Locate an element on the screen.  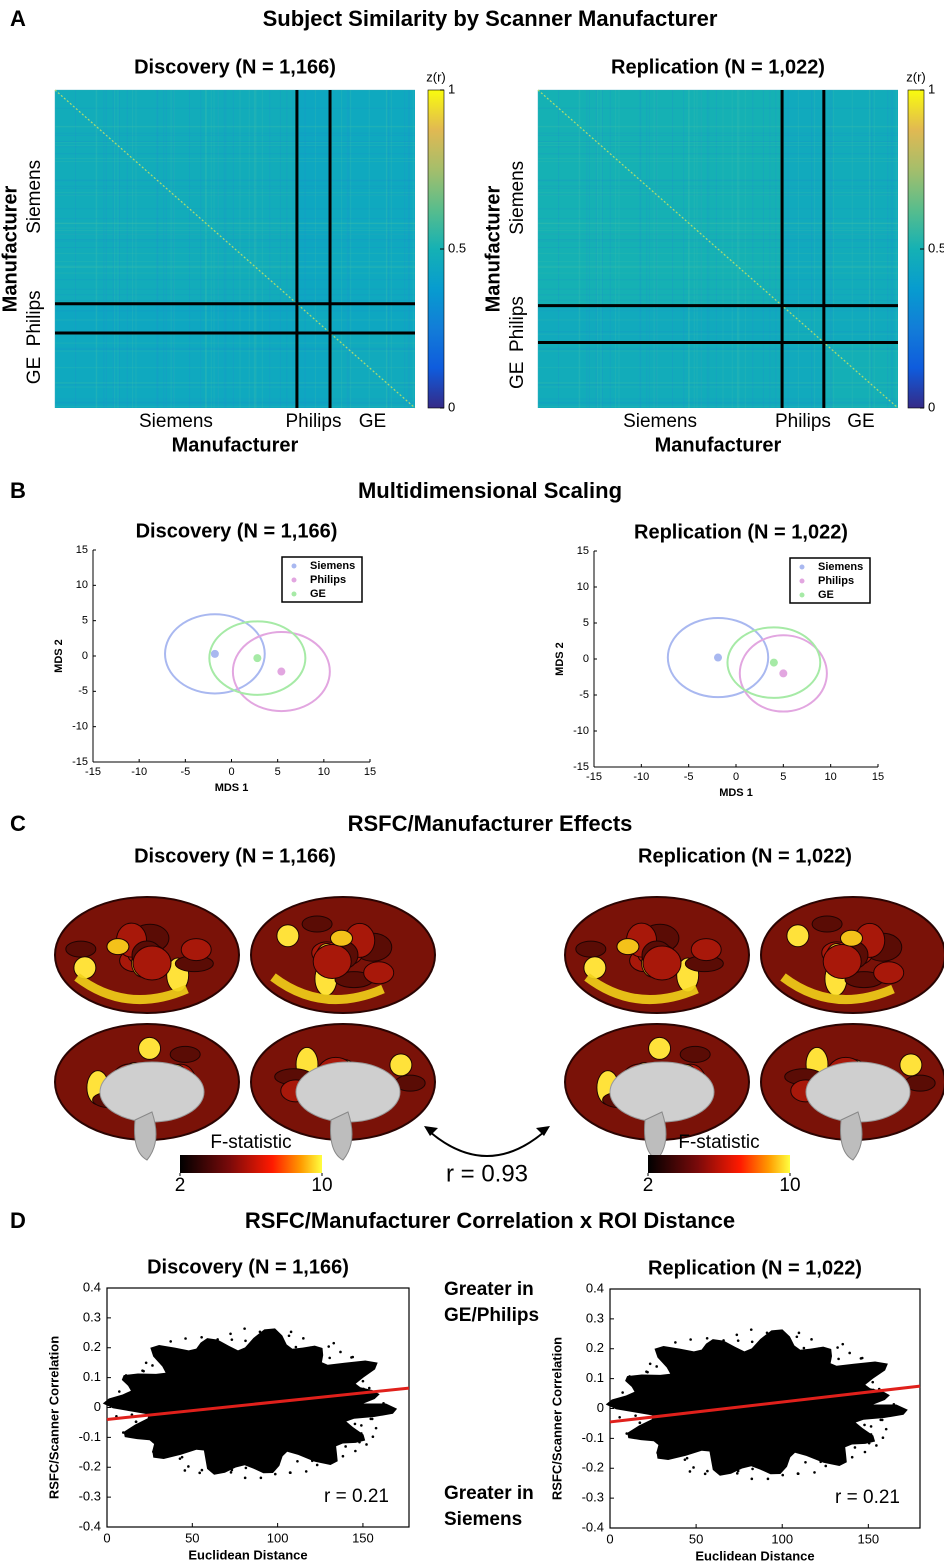
legend-marker is located at coordinates (802, 581).